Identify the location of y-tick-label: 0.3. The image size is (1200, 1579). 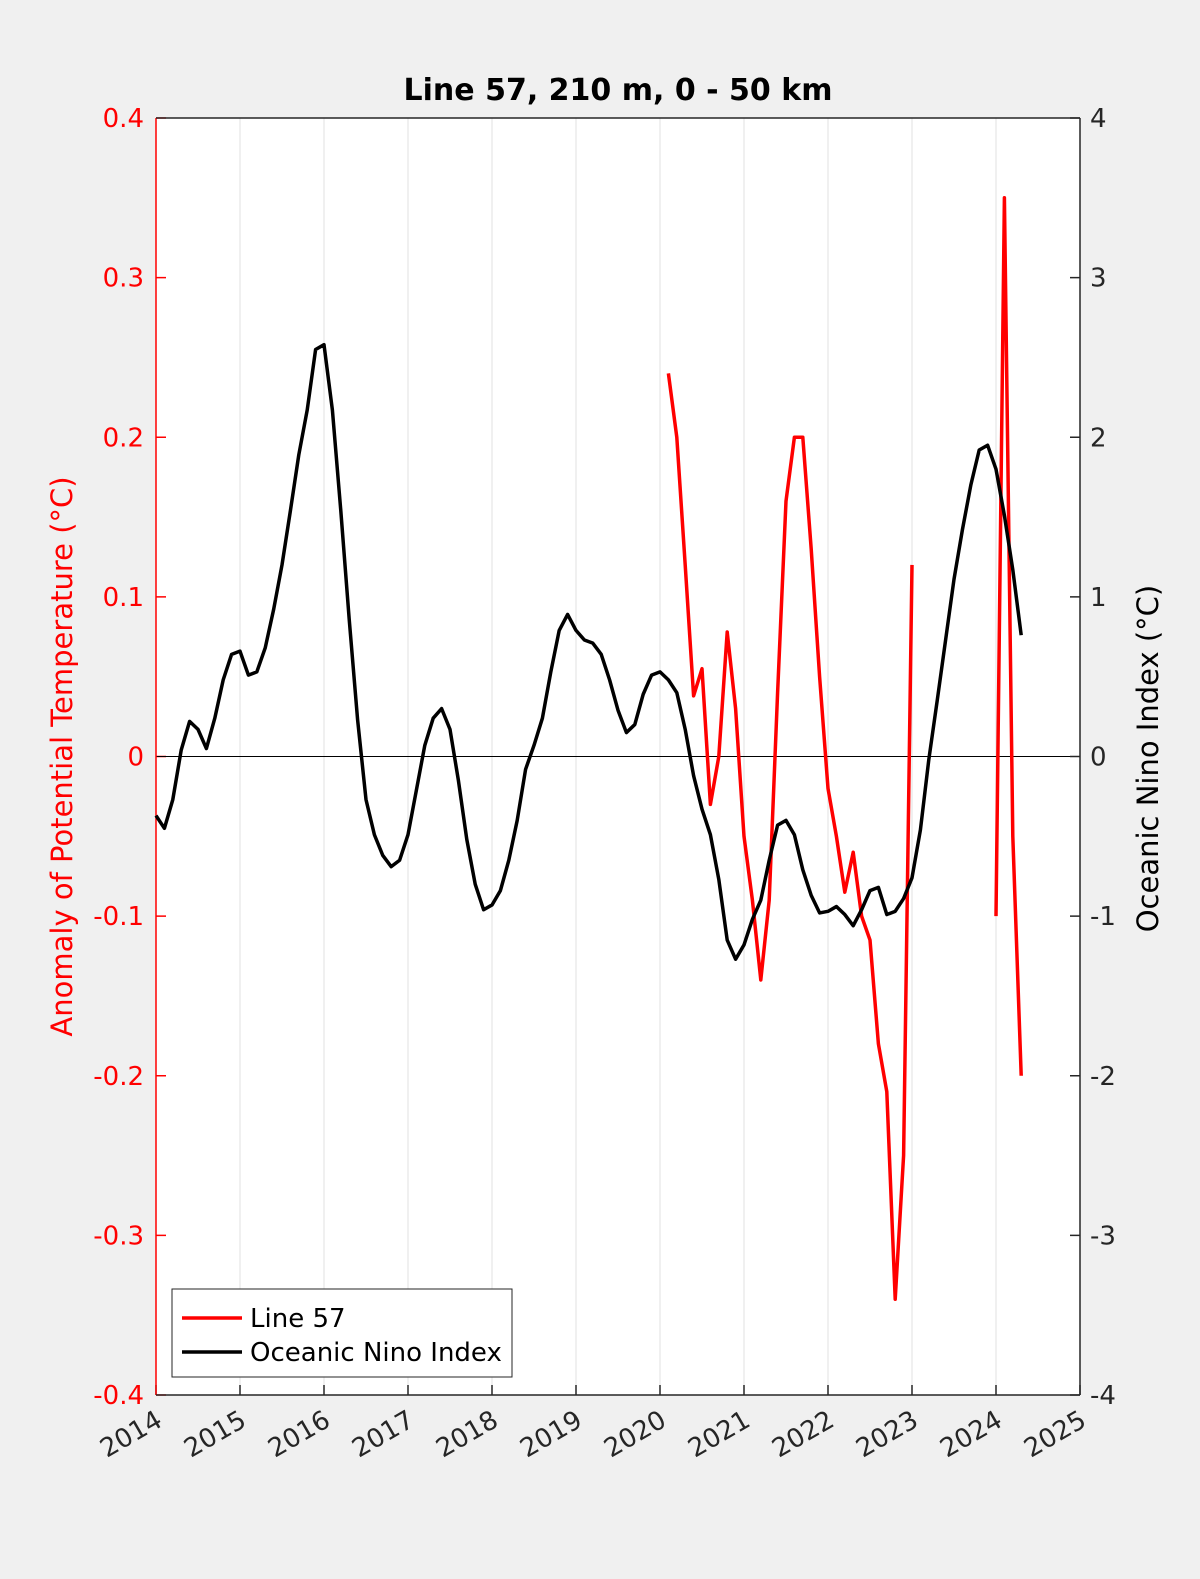
(123, 279).